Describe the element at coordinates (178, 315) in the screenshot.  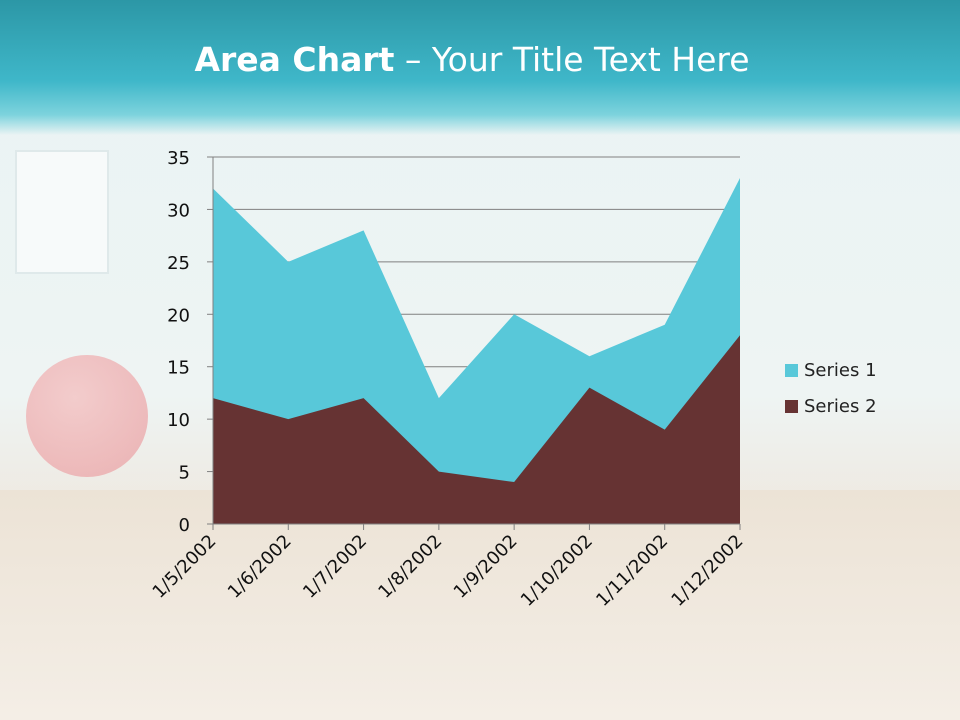
I see `y-tick-label: 20` at that location.